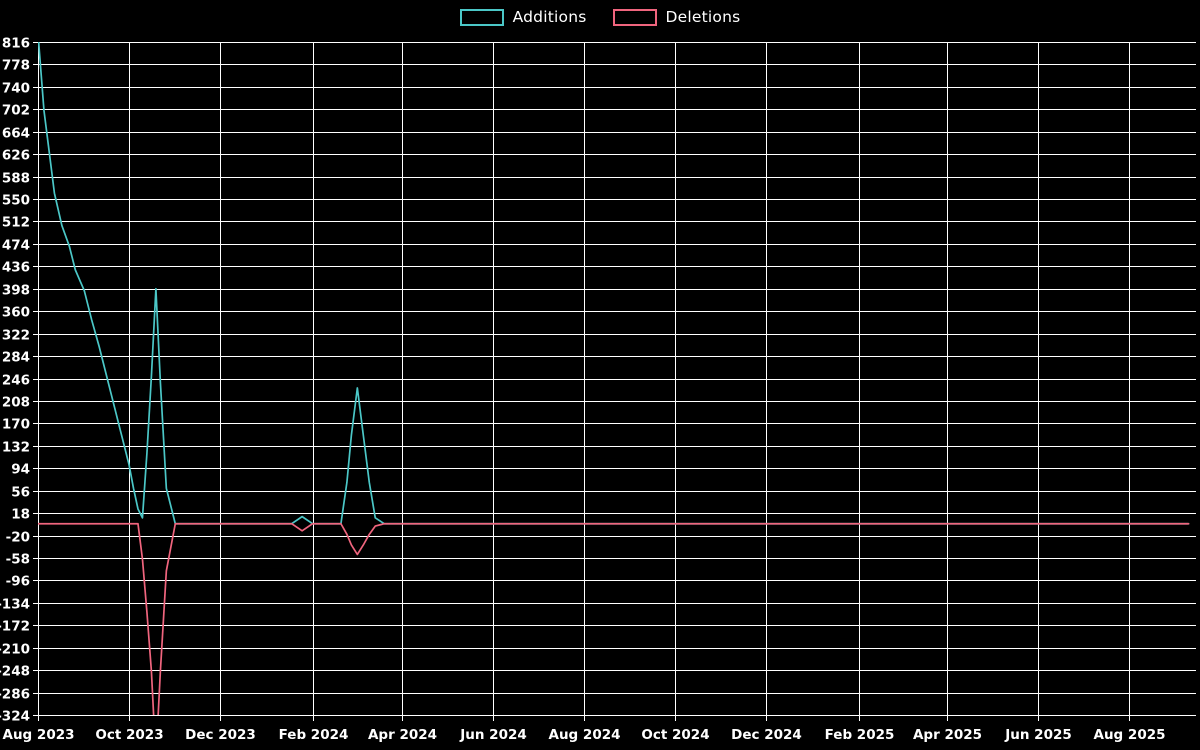 Image resolution: width=1200 pixels, height=750 pixels. Describe the element at coordinates (1130, 735) in the screenshot. I see `x-axis-tick-label: Aug 2025` at that location.